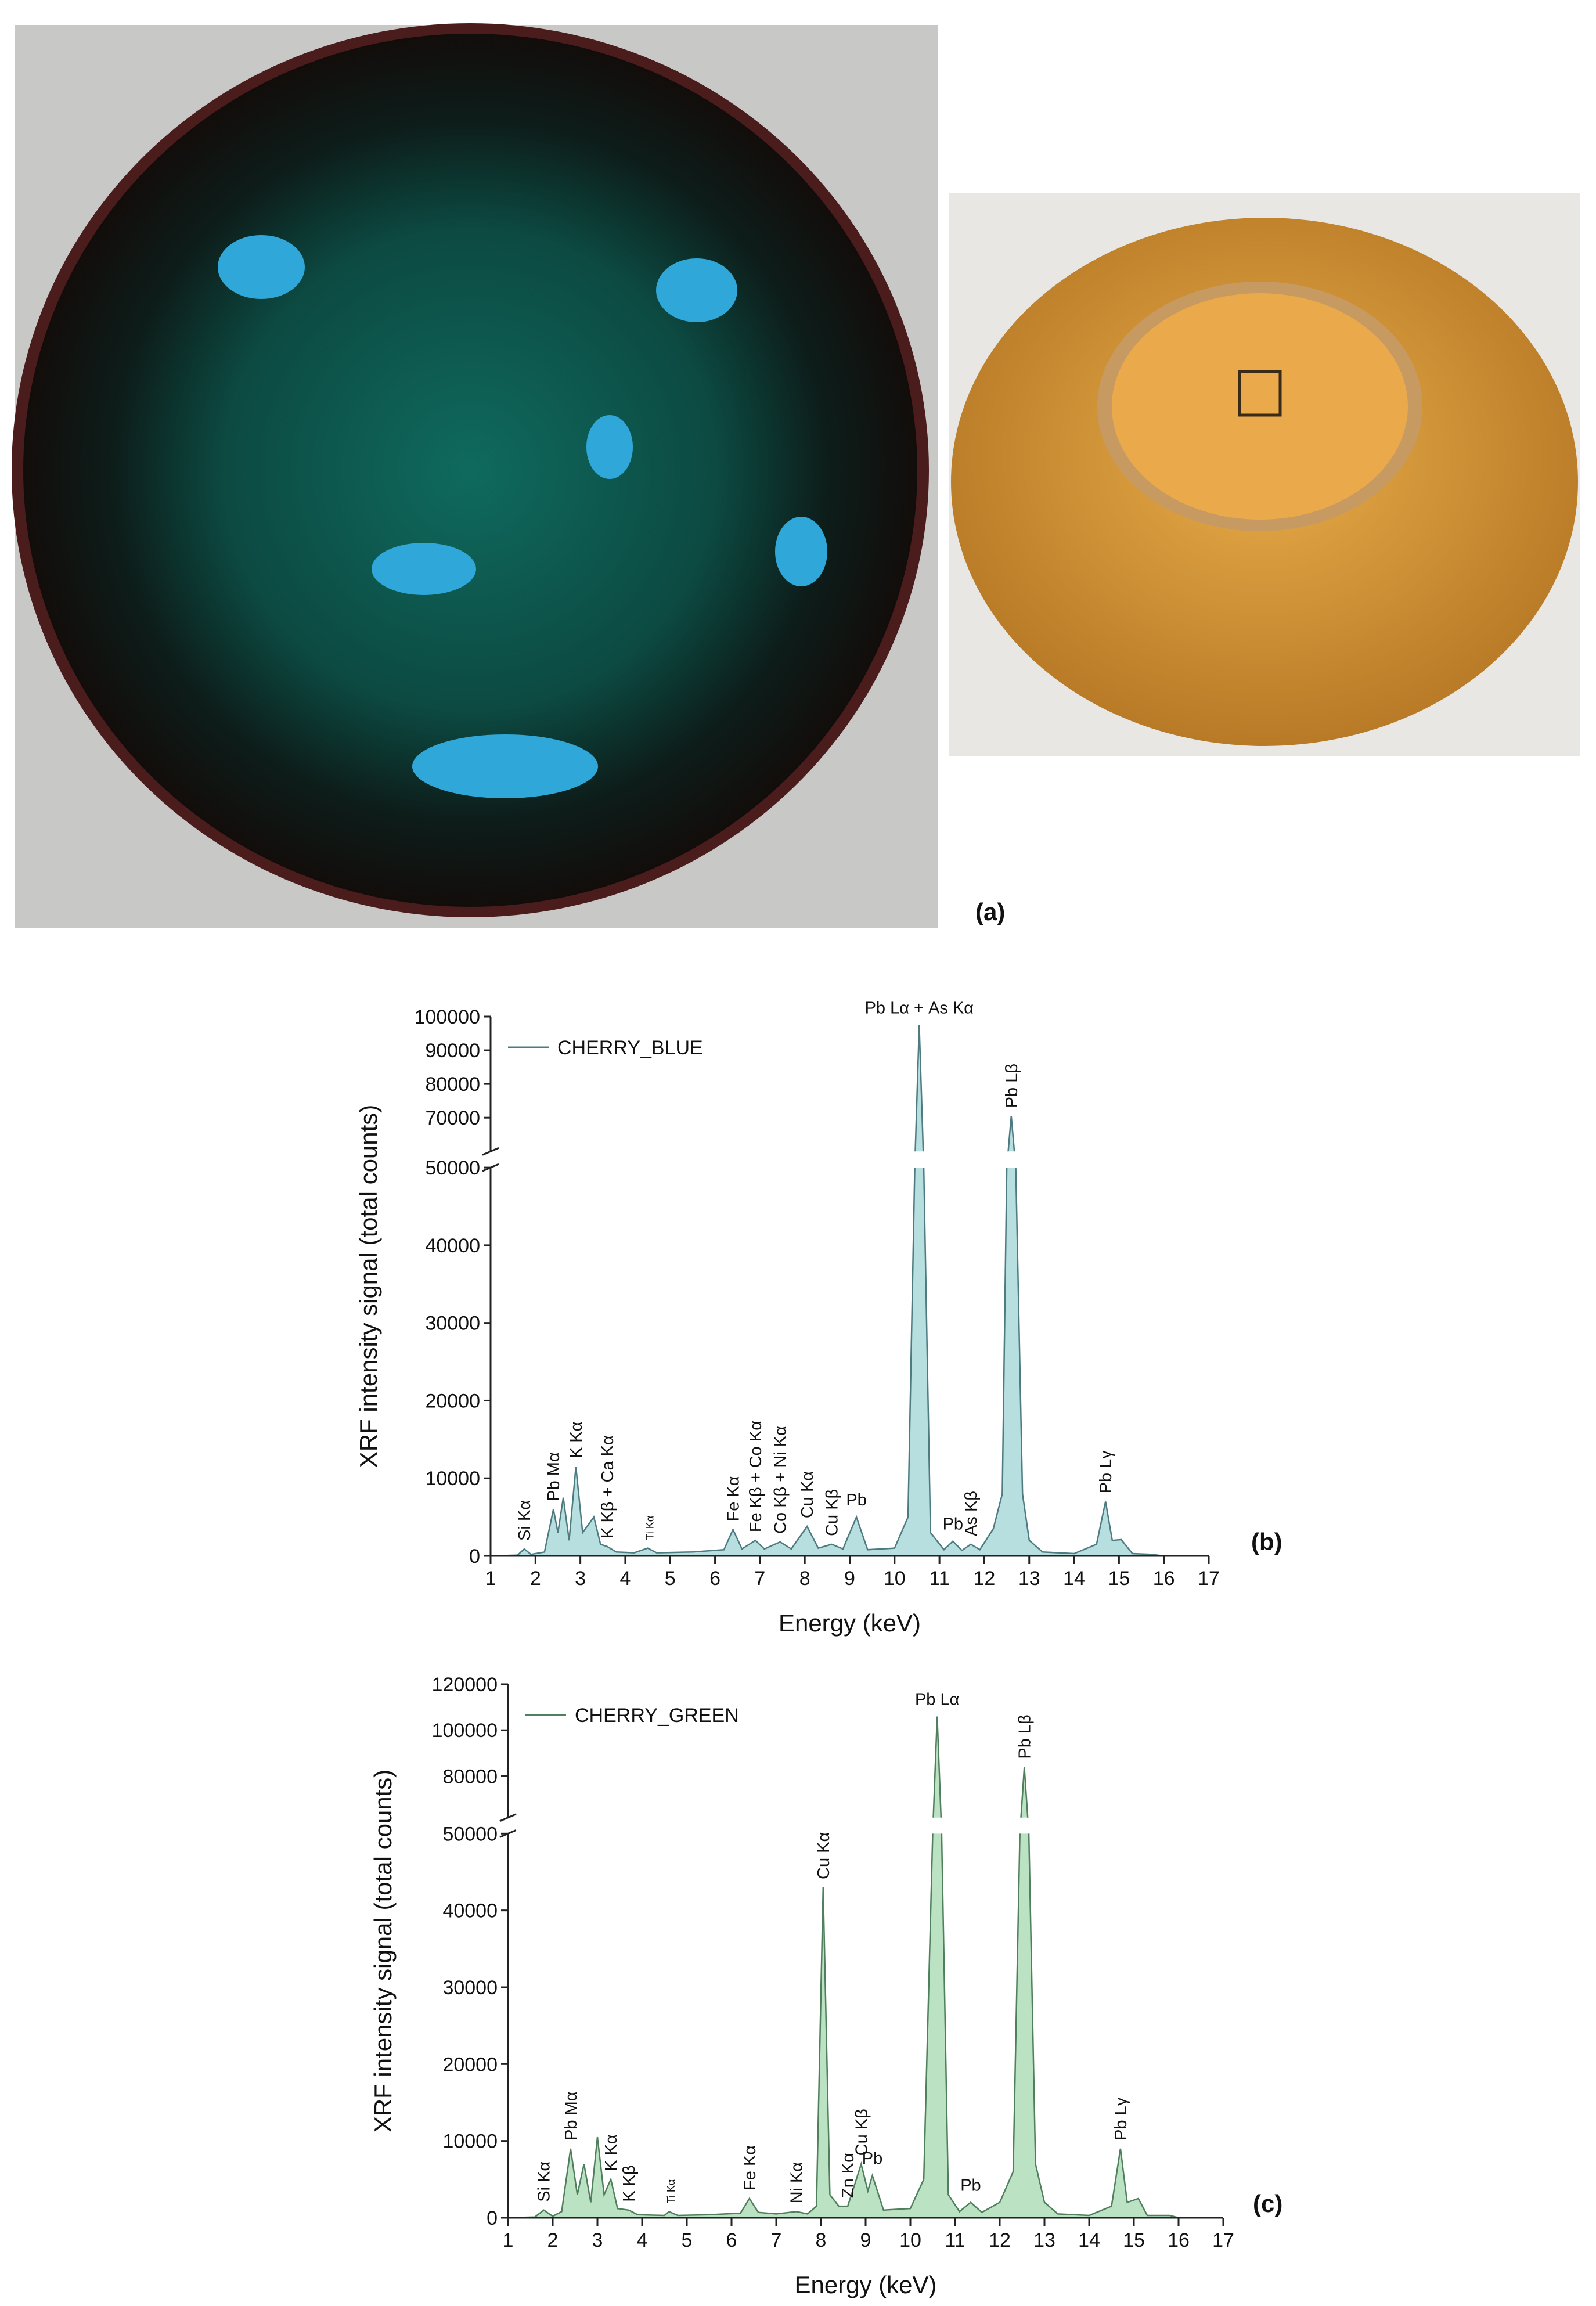 This screenshot has height=2306, width=1596. What do you see at coordinates (1164, 1579) in the screenshot?
I see `x-tick-label: 16` at bounding box center [1164, 1579].